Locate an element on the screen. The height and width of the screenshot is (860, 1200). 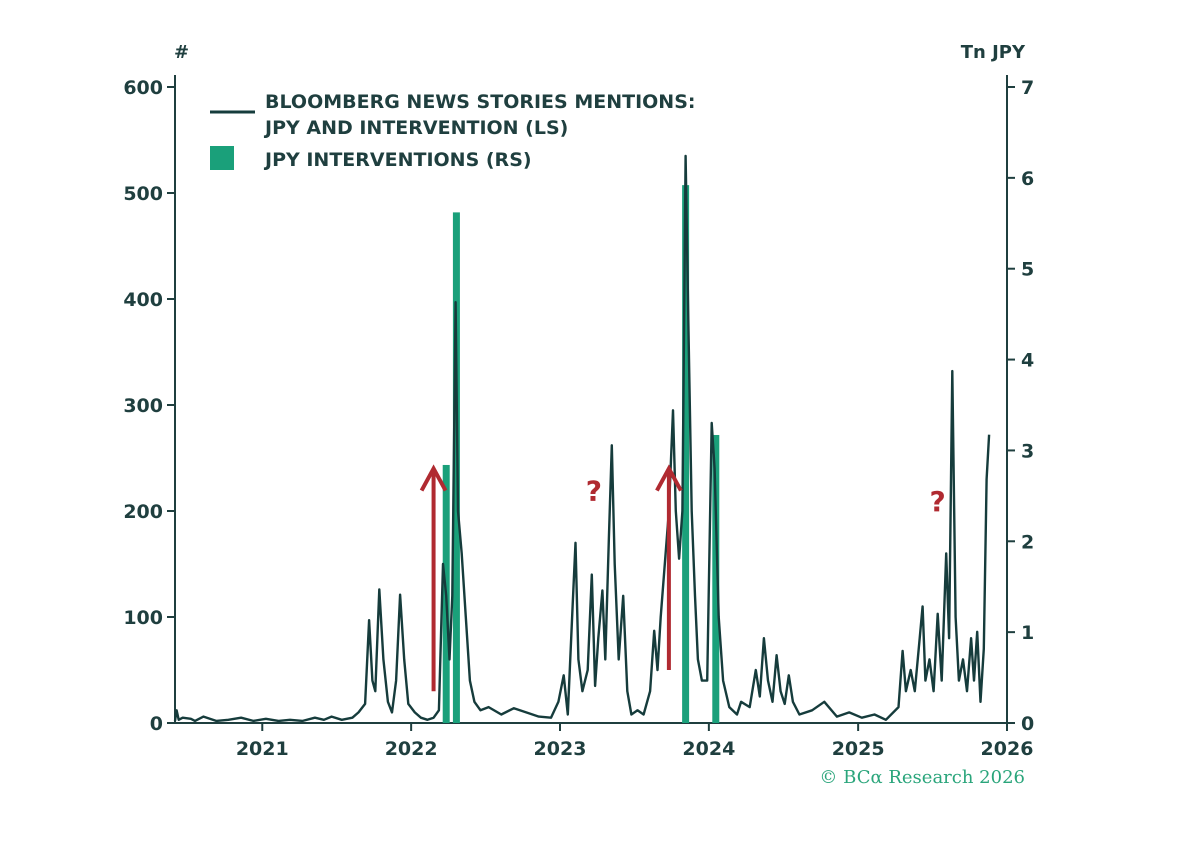
left-tick-label: 300 is located at coordinates (143, 406).